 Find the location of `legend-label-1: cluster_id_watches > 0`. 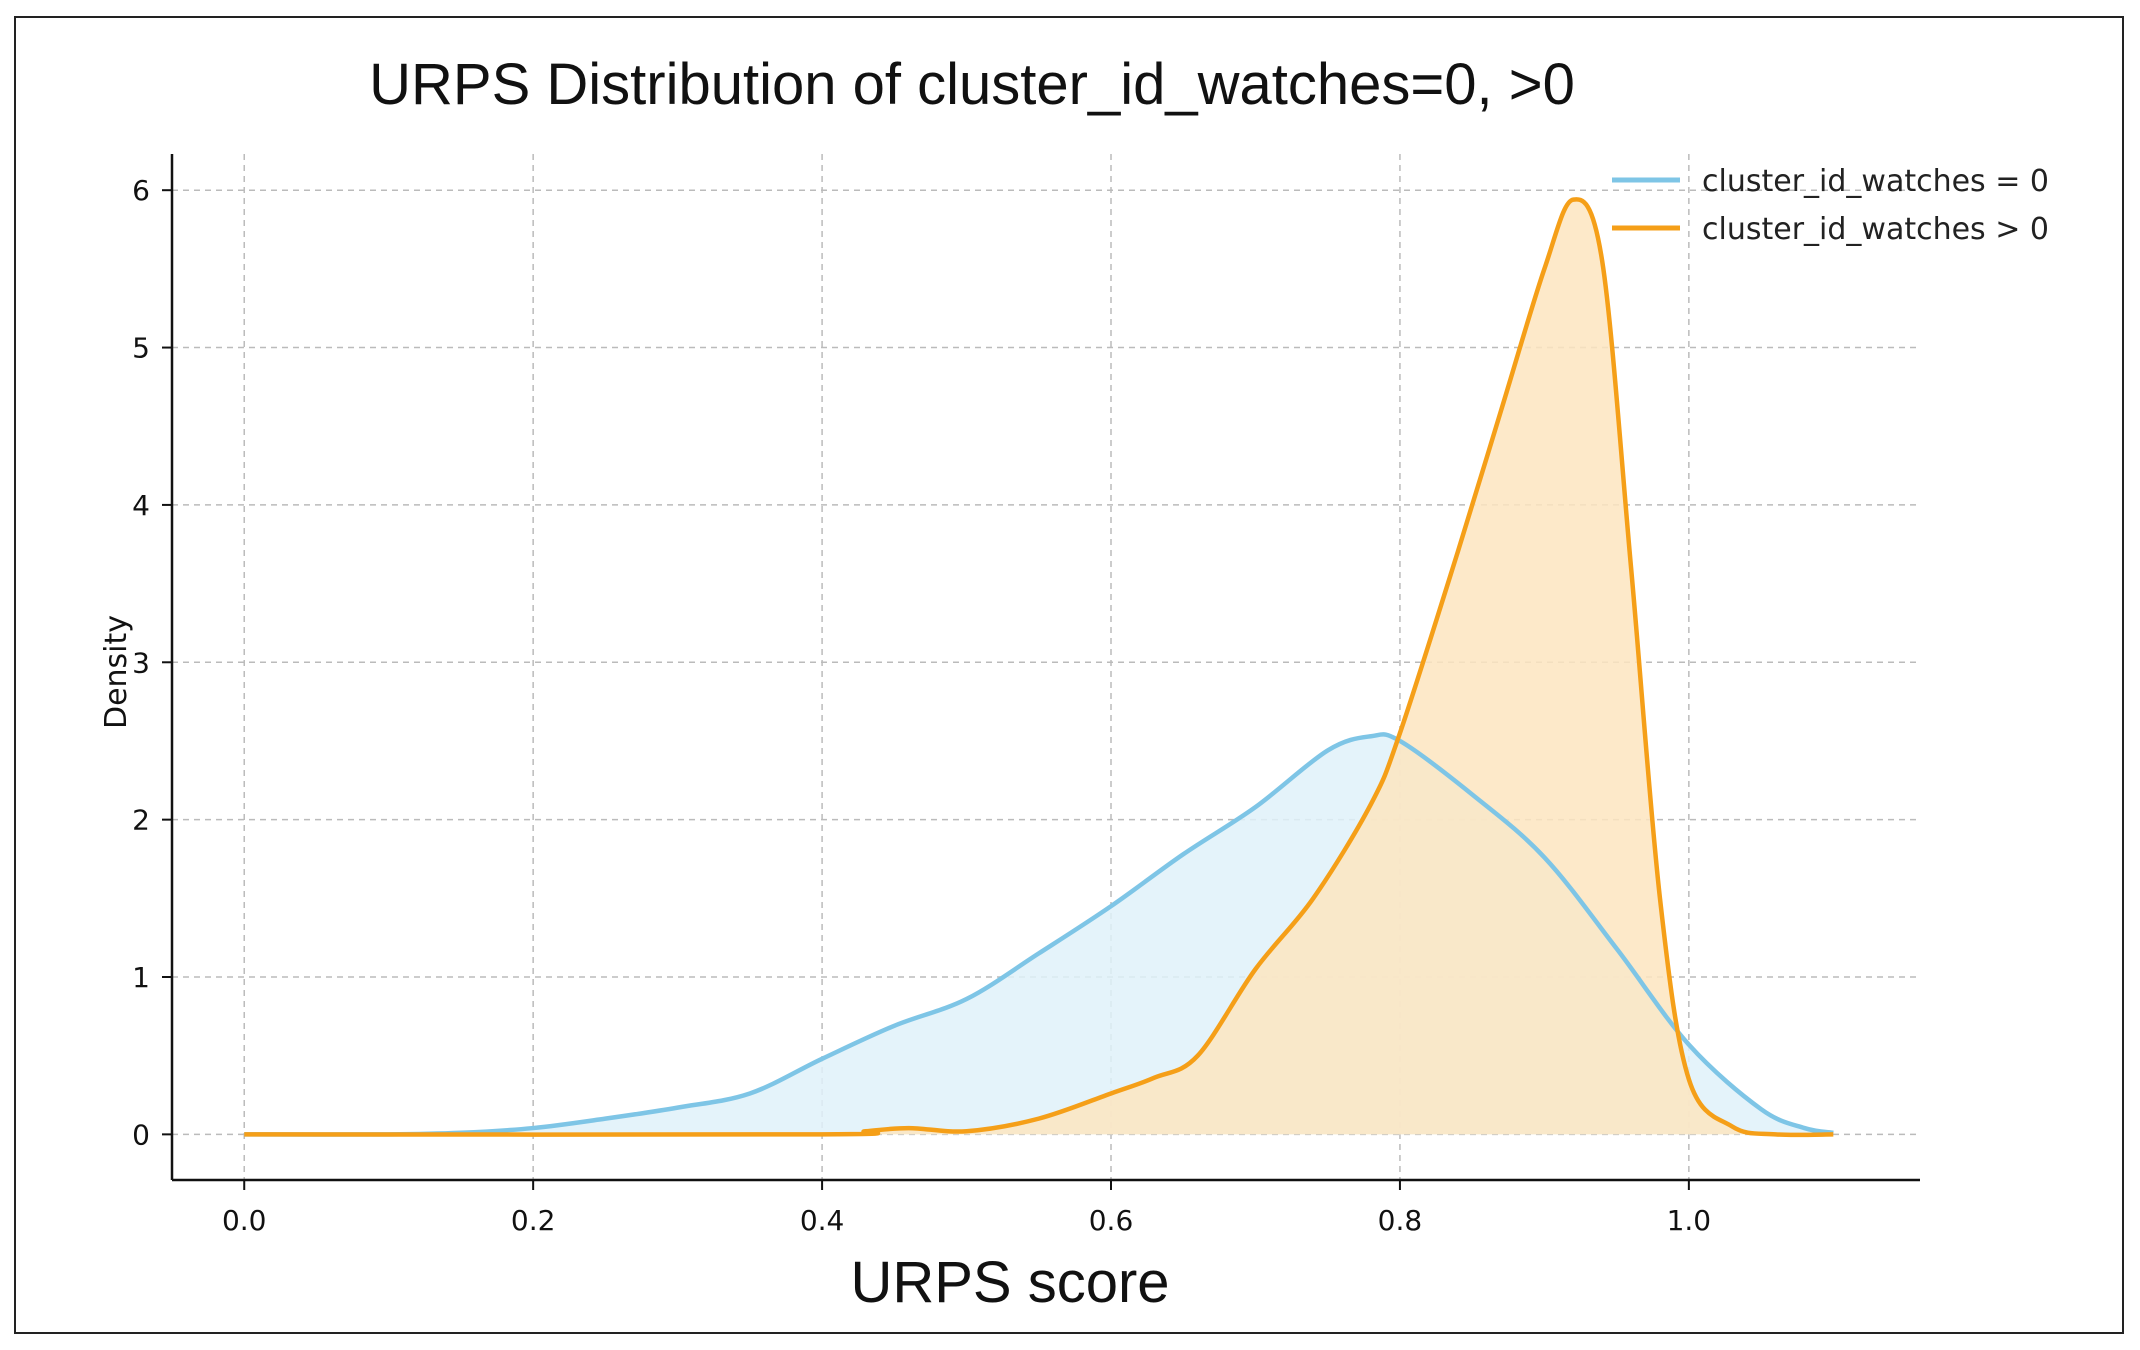

legend-label-1: cluster_id_watches > 0 is located at coordinates (1875, 229).